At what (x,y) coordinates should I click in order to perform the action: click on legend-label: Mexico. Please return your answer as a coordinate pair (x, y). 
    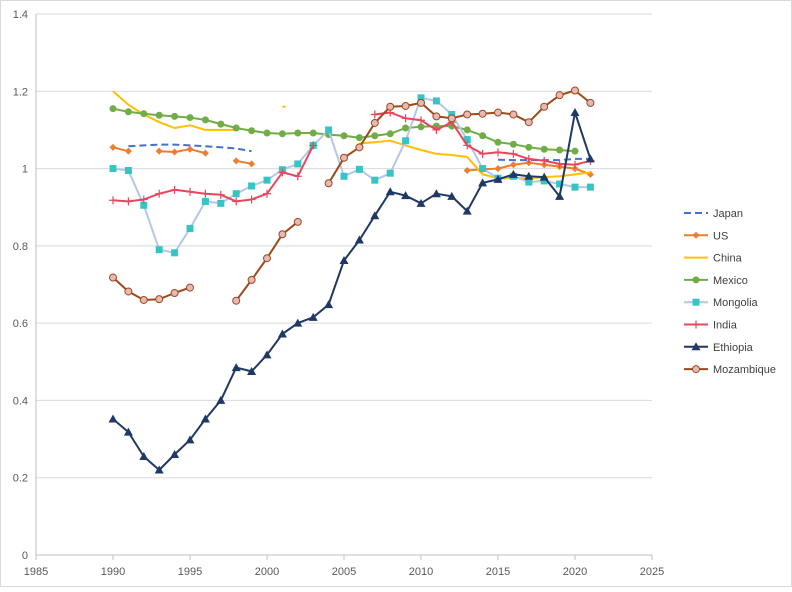
    Looking at the image, I should click on (730, 281).